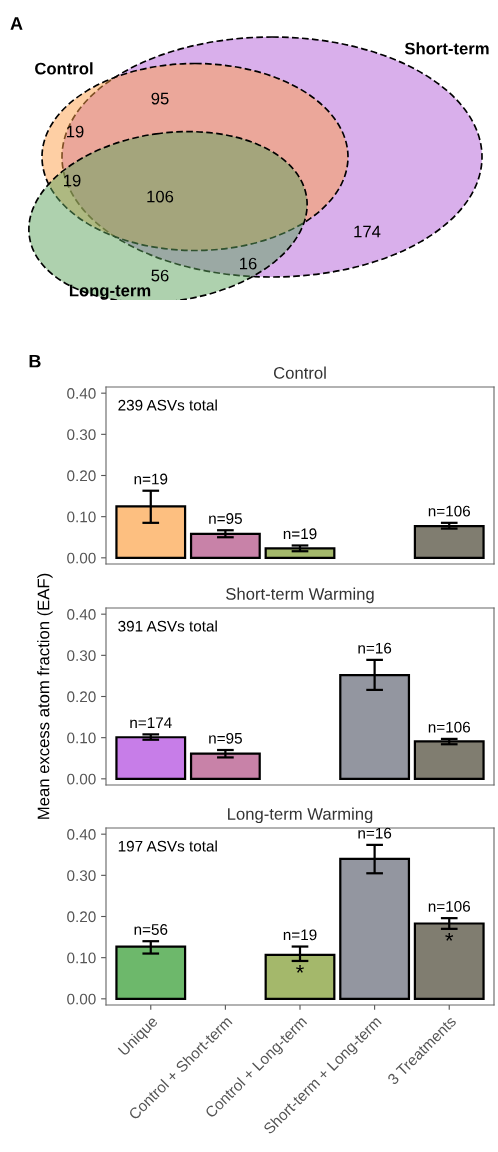 The image size is (498, 1152). Describe the element at coordinates (300, 595) in the screenshot. I see `chart-title: Short-term Warming` at that location.